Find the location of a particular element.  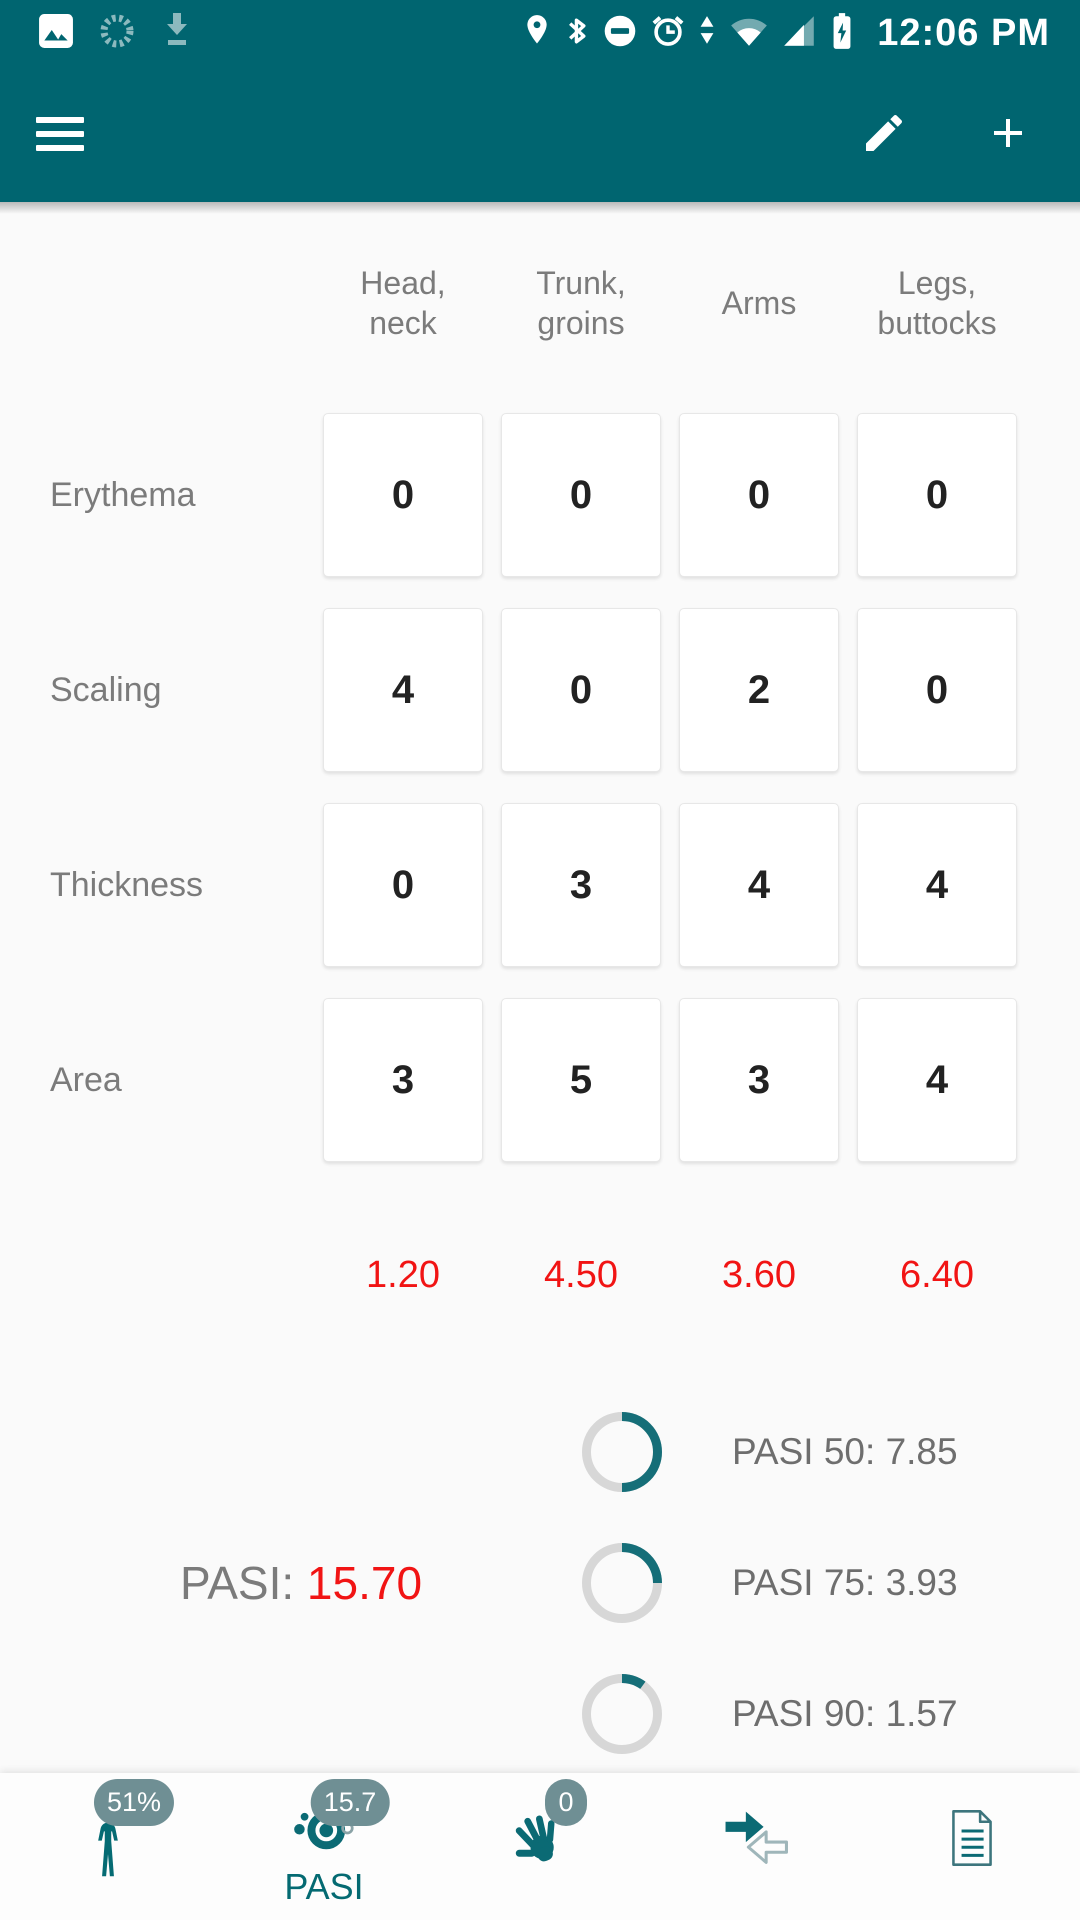

table-row-area: Area 3 5 3 4 is located at coordinates (540, 1080).